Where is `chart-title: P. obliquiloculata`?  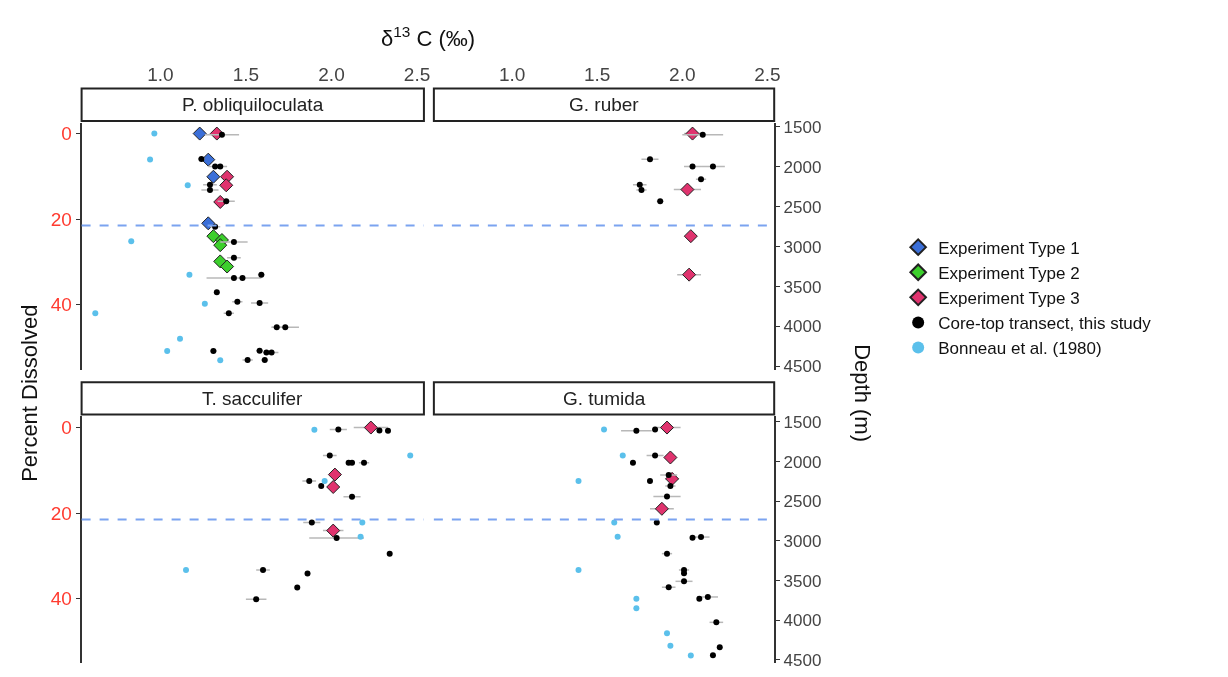 chart-title: P. obliquiloculata is located at coordinates (253, 104).